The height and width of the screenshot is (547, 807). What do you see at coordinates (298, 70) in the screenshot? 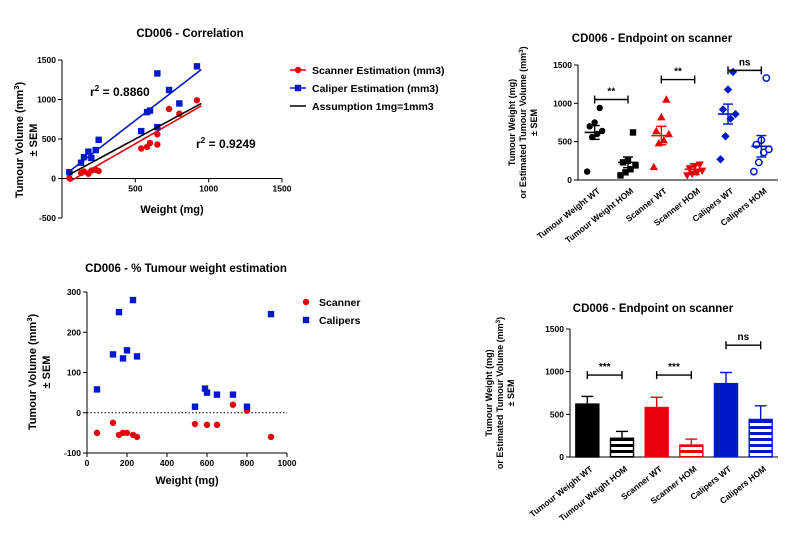
I see `correlation-legend-marker` at bounding box center [298, 70].